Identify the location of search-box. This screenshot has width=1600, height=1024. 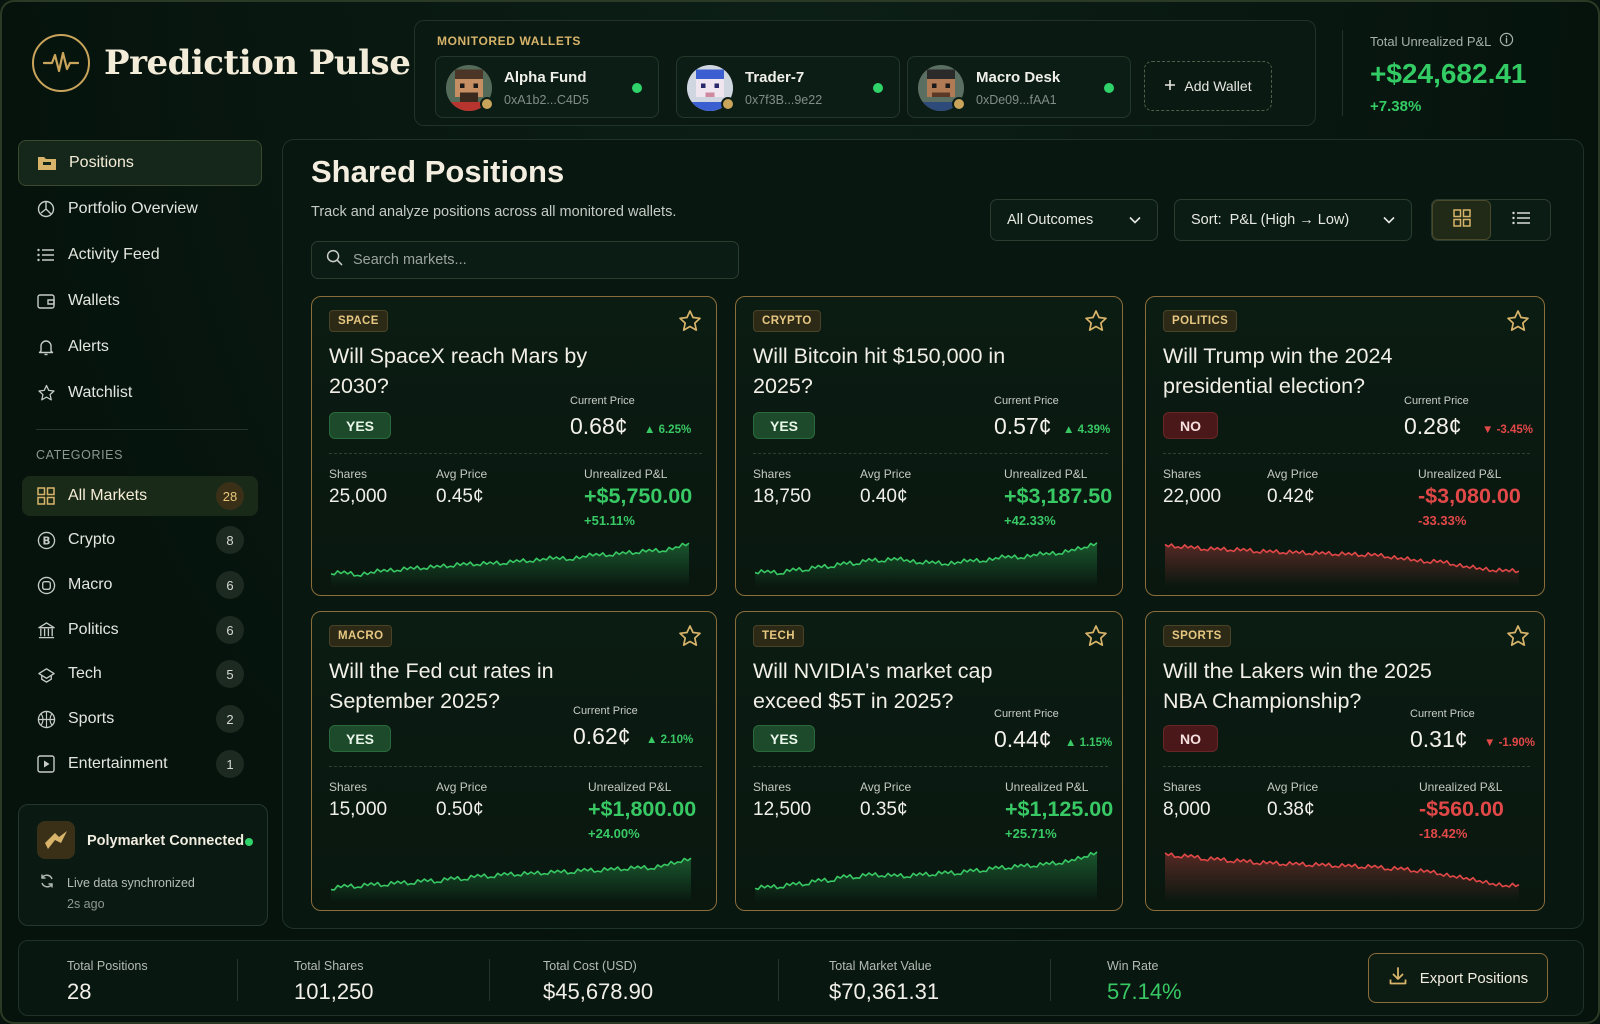
(525, 260).